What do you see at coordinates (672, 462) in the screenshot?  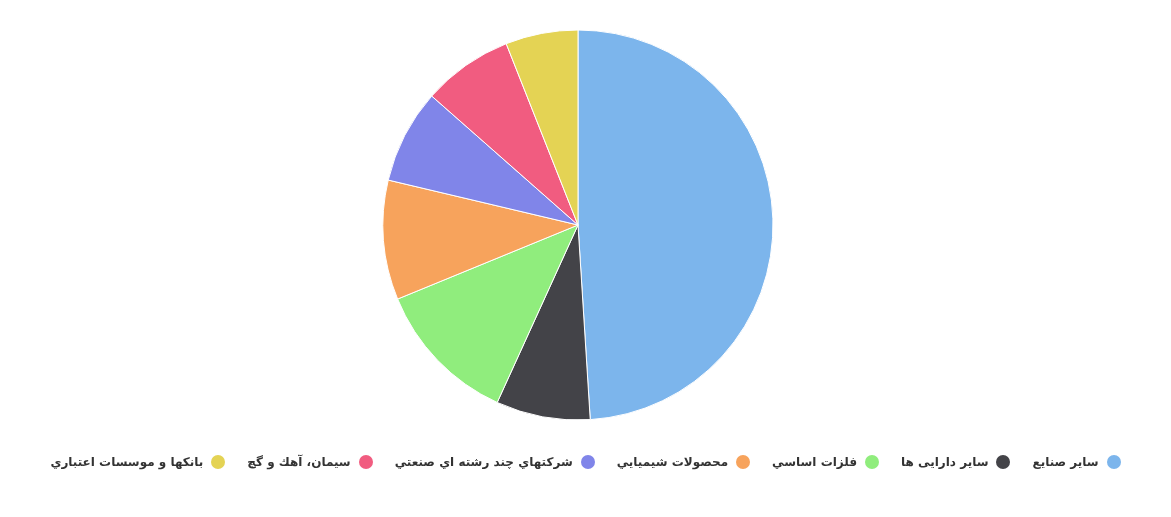 I see `legend-label: محصولات شيميايي` at bounding box center [672, 462].